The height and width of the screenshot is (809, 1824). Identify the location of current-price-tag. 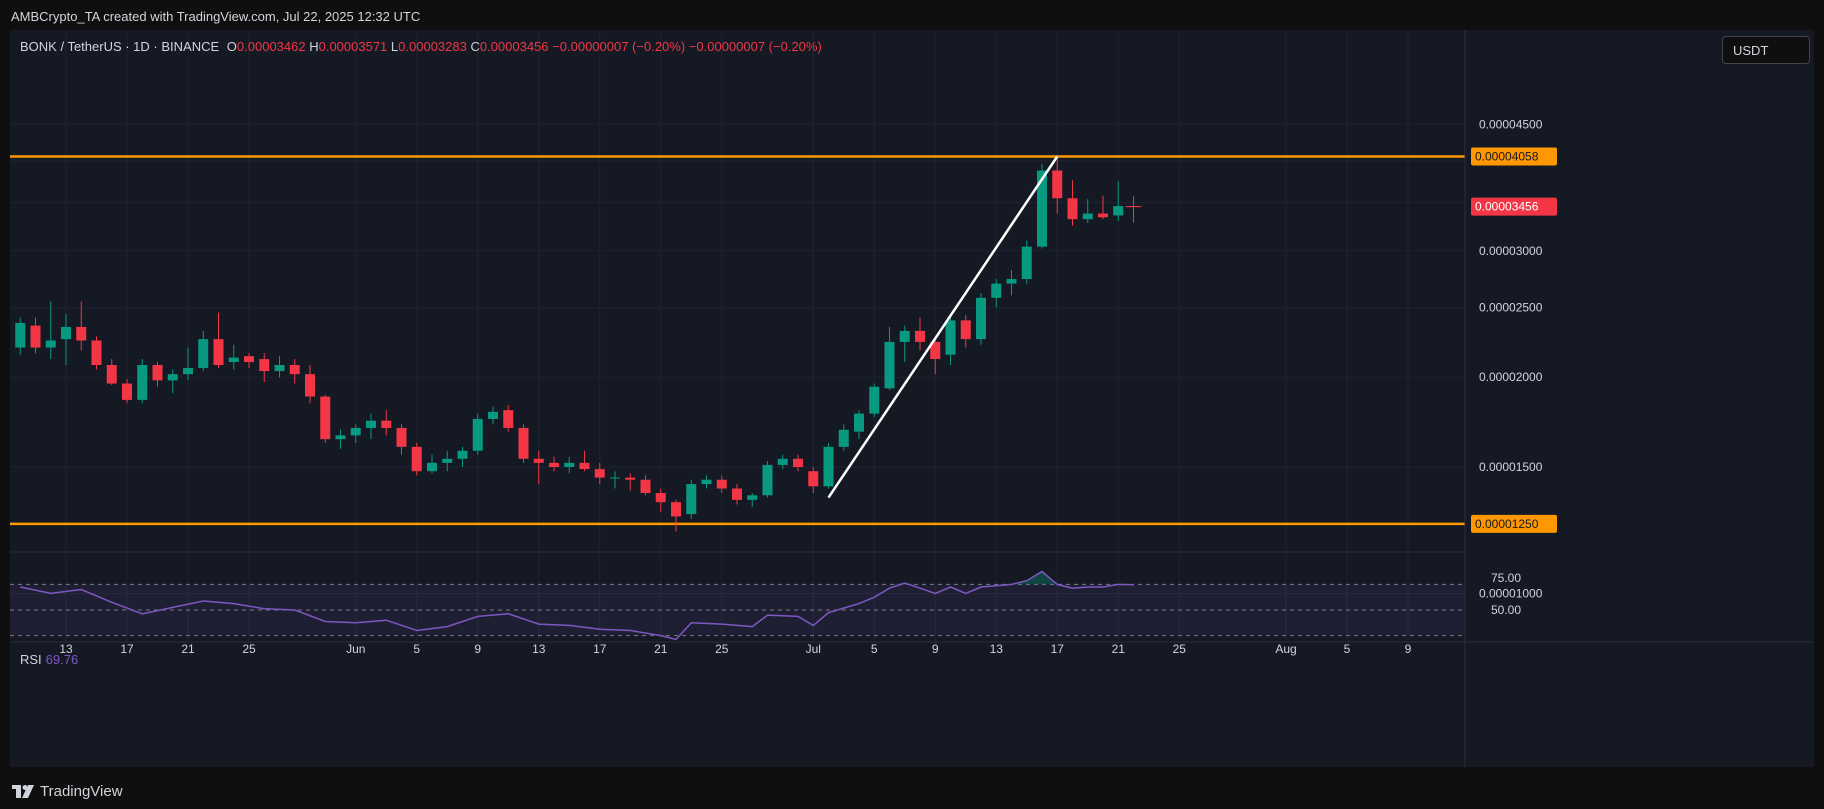
(1514, 206).